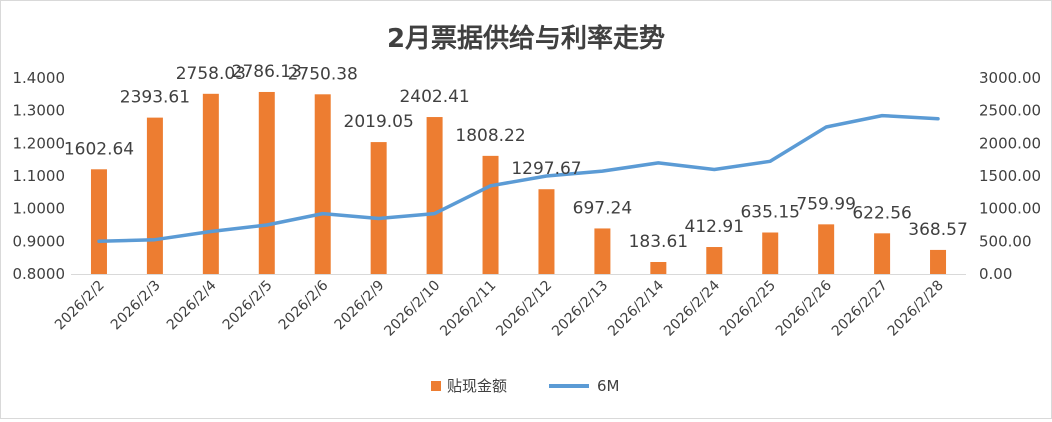  What do you see at coordinates (477, 386) in the screenshot?
I see `legend-label-bar: 贴现金额` at bounding box center [477, 386].